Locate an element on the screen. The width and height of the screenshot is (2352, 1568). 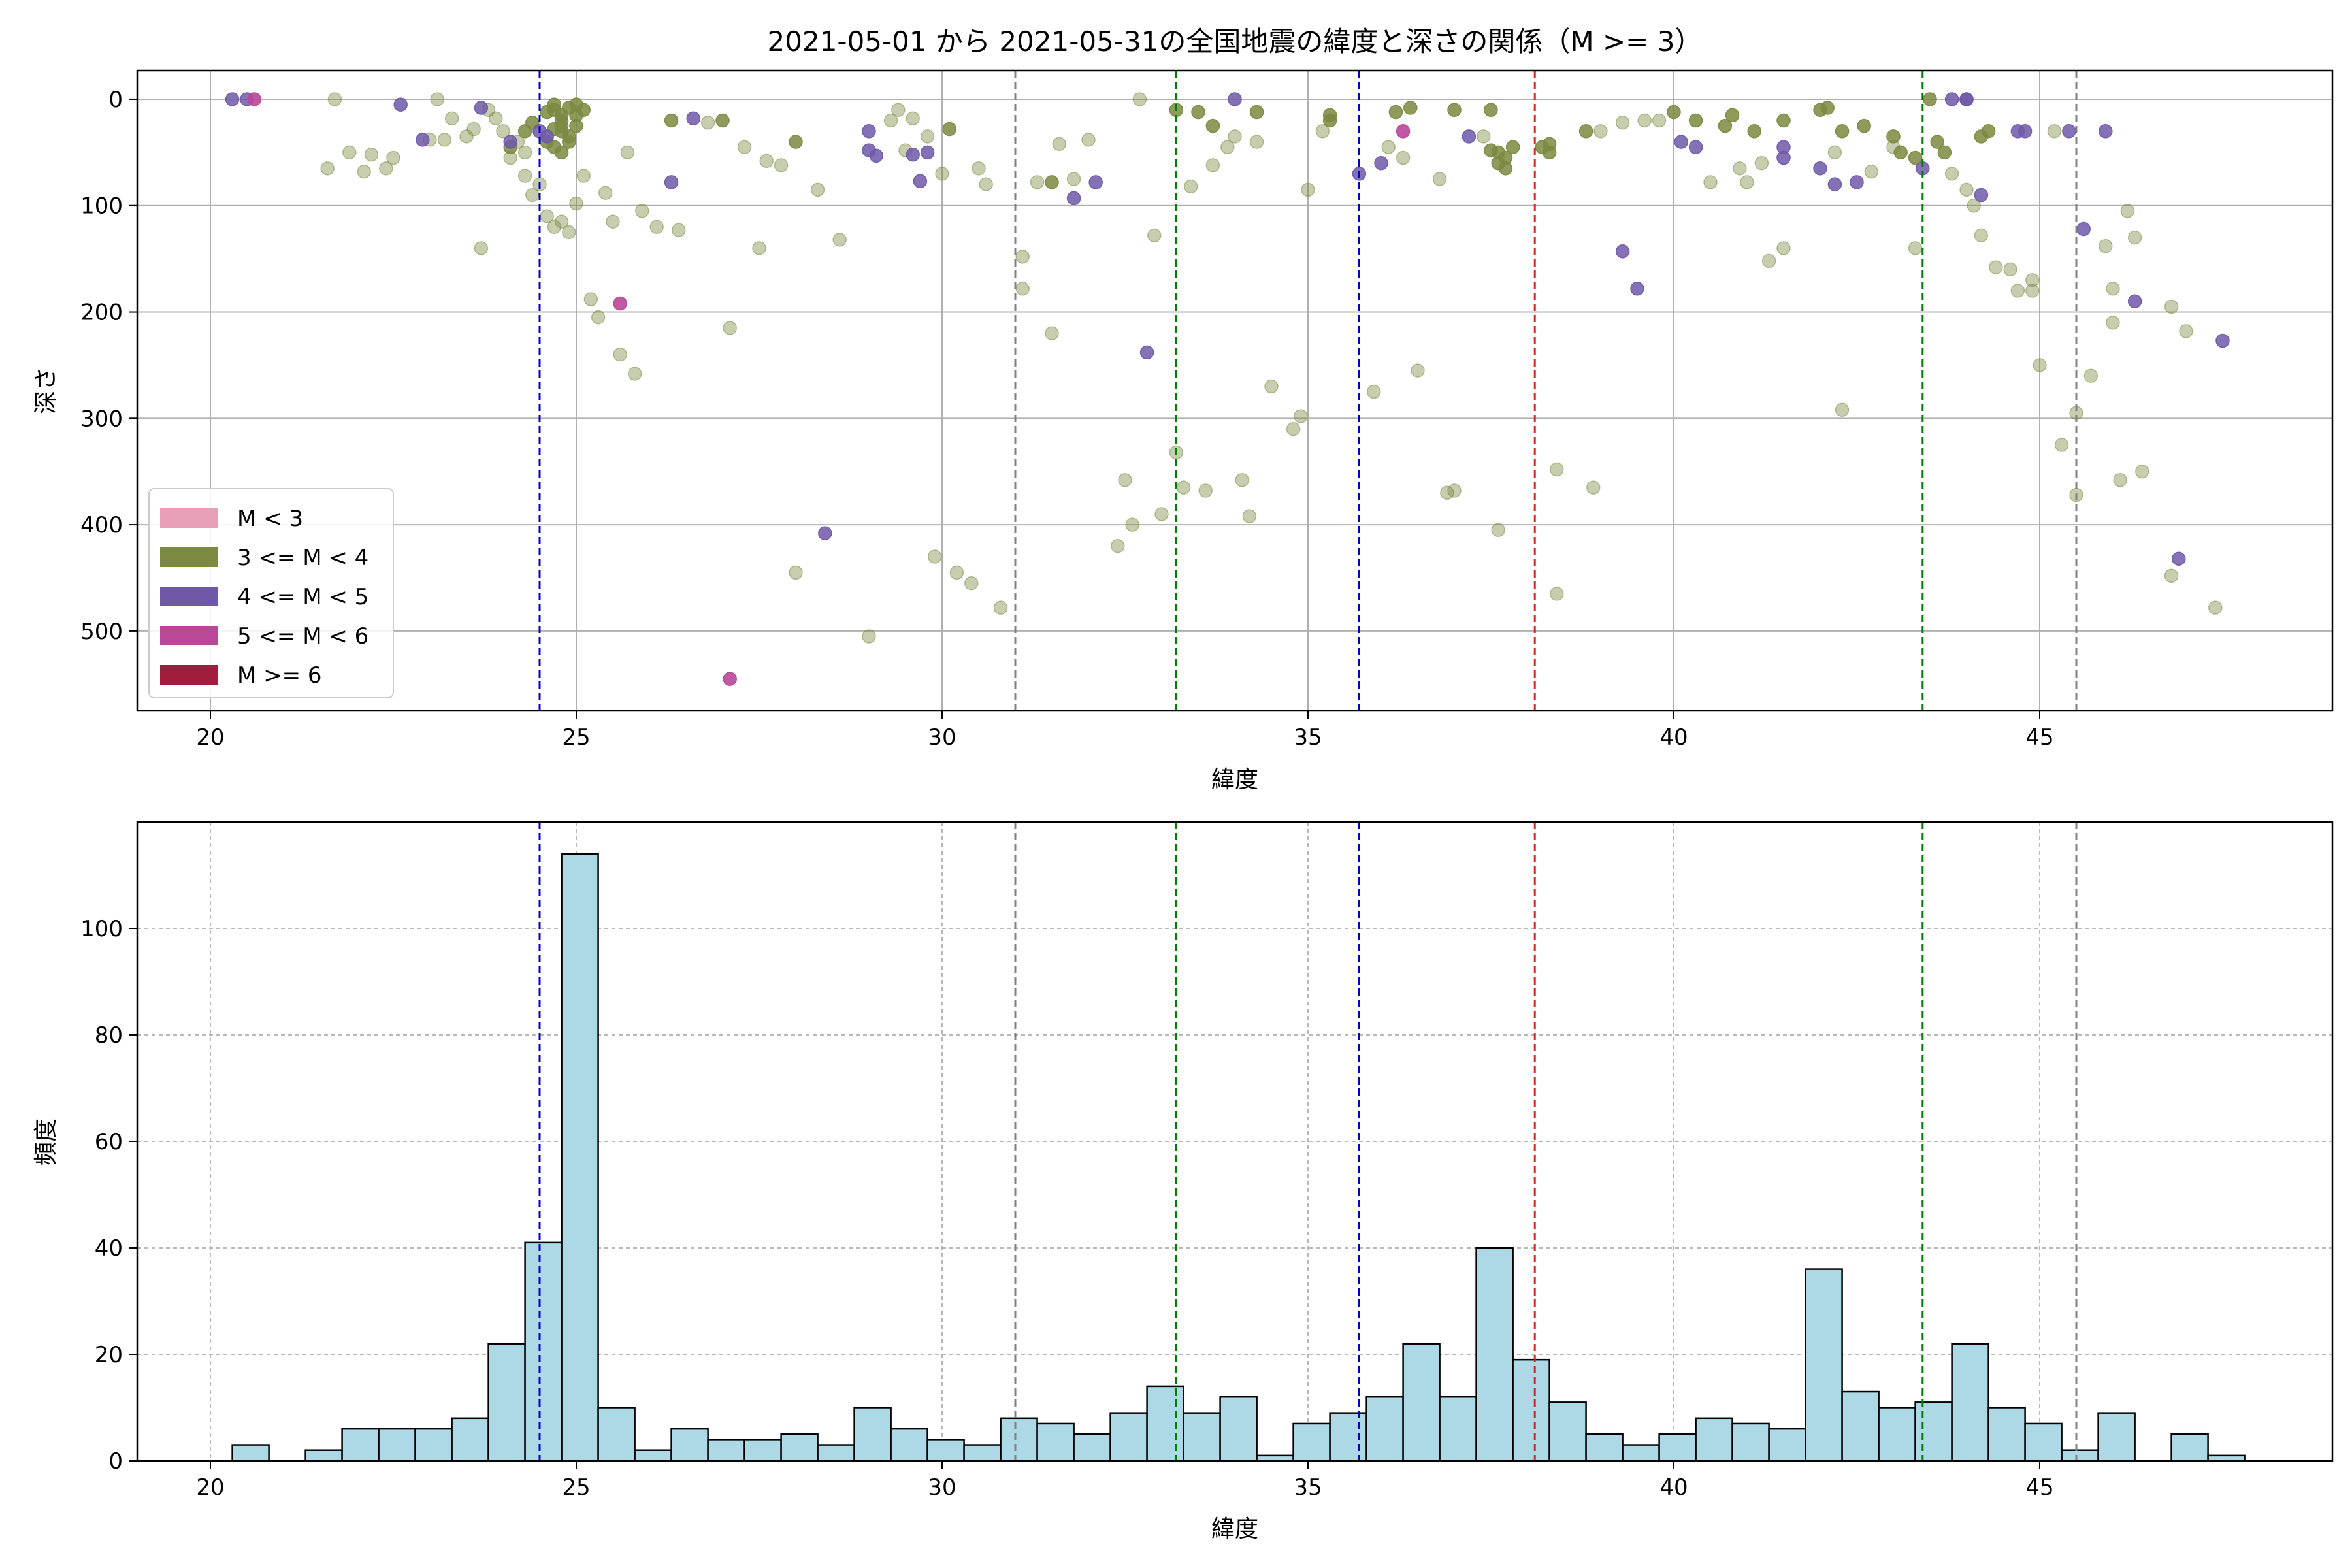
y-tick-label: 80 is located at coordinates (109, 1035).